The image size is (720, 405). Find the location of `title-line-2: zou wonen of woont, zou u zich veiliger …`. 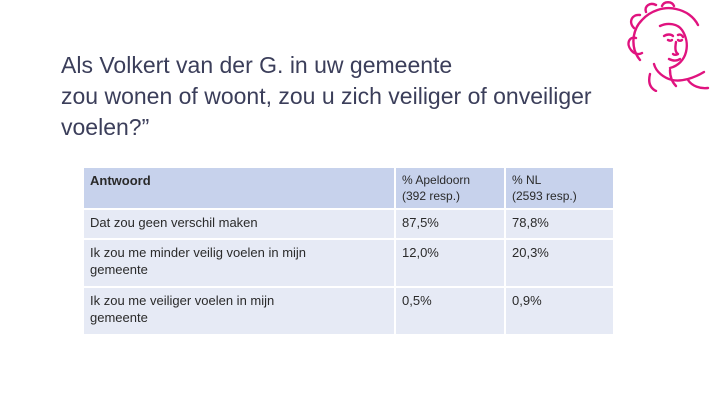

title-line-2: zou wonen of woont, zou u zich veiliger … is located at coordinates (326, 96).